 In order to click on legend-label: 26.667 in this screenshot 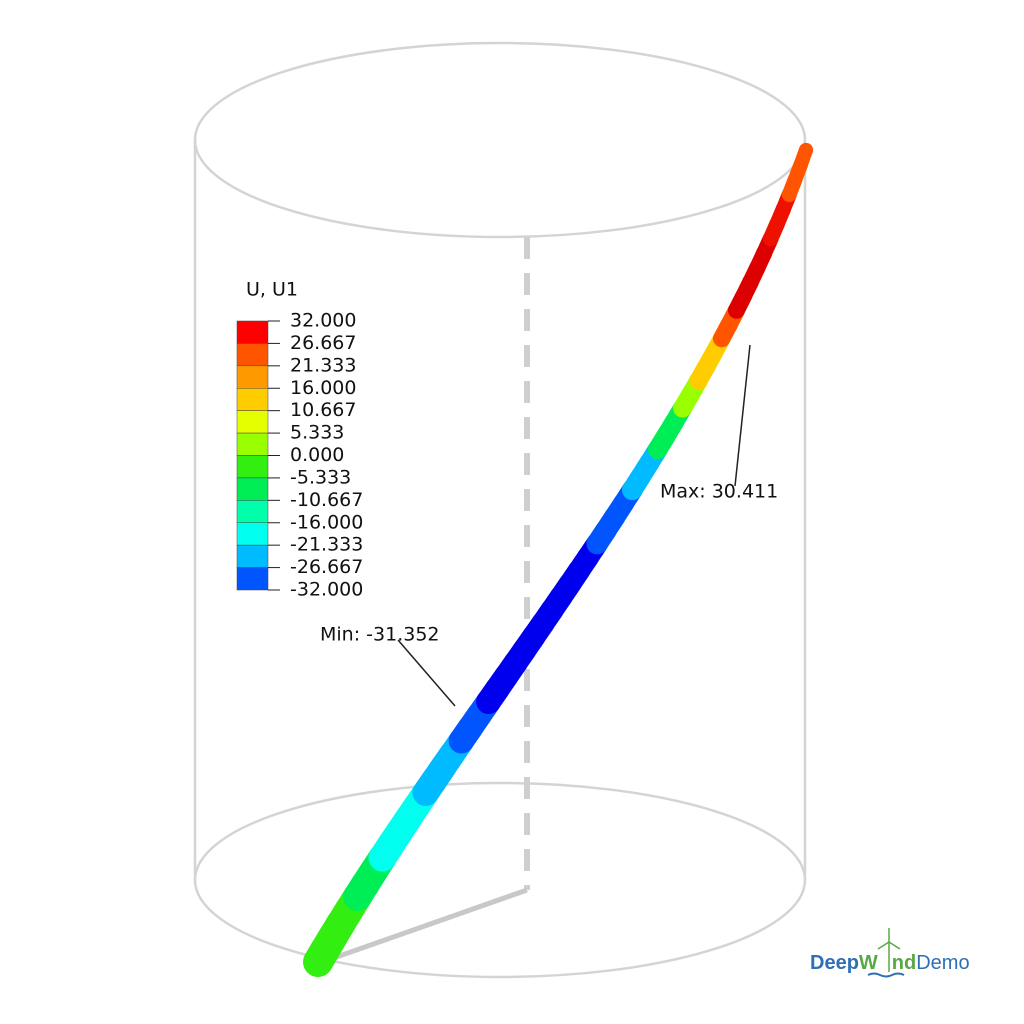, I will do `click(323, 343)`.